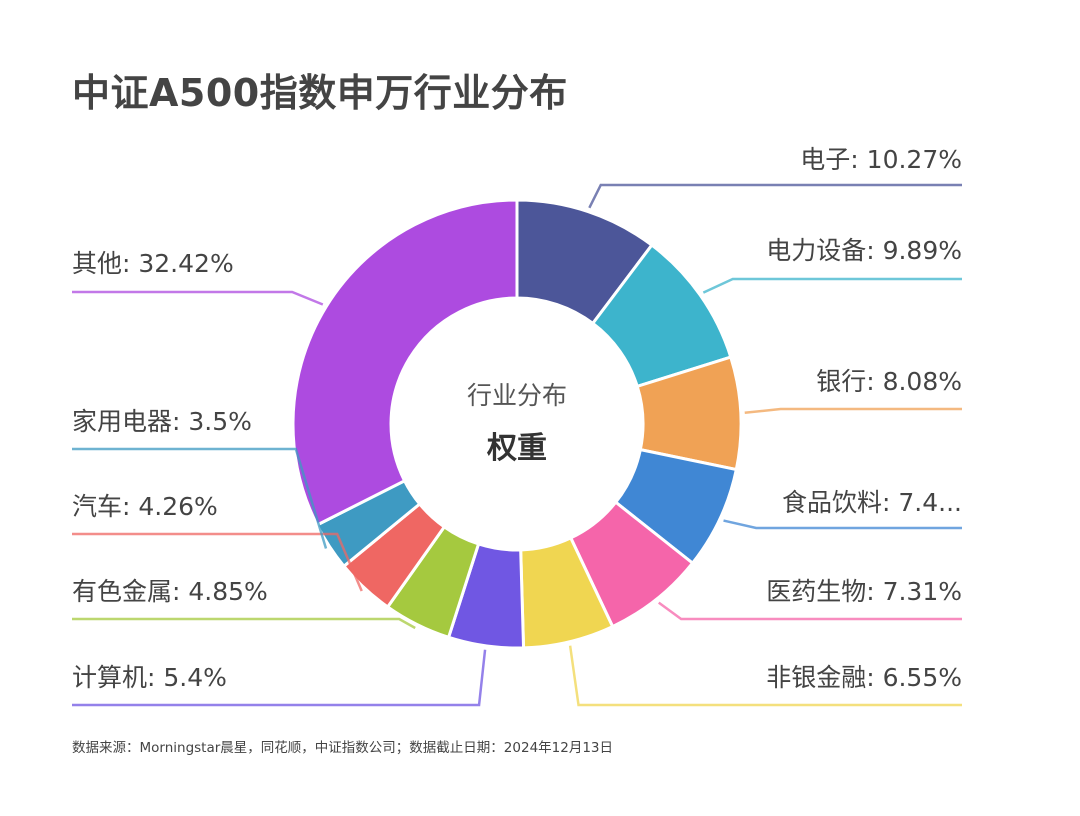 The image size is (1080, 816). Describe the element at coordinates (149, 677) in the screenshot. I see `slice-label-7: 计算机: 5.4%` at that location.